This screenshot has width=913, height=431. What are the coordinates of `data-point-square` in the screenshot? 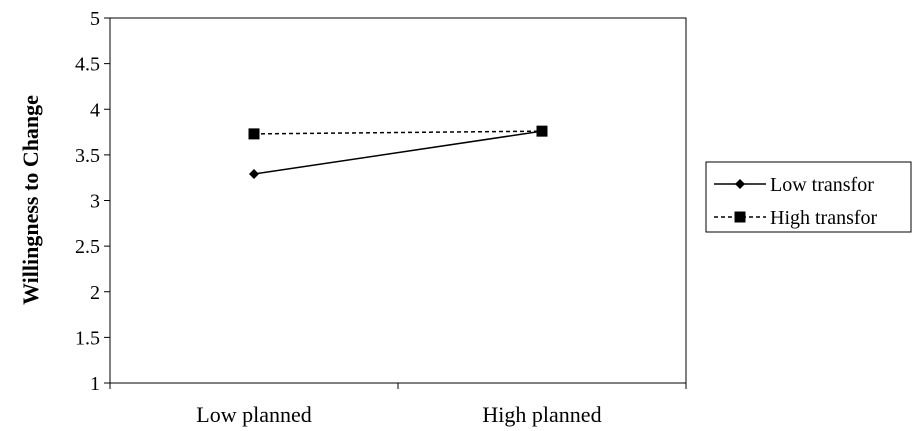 It's located at (254, 134).